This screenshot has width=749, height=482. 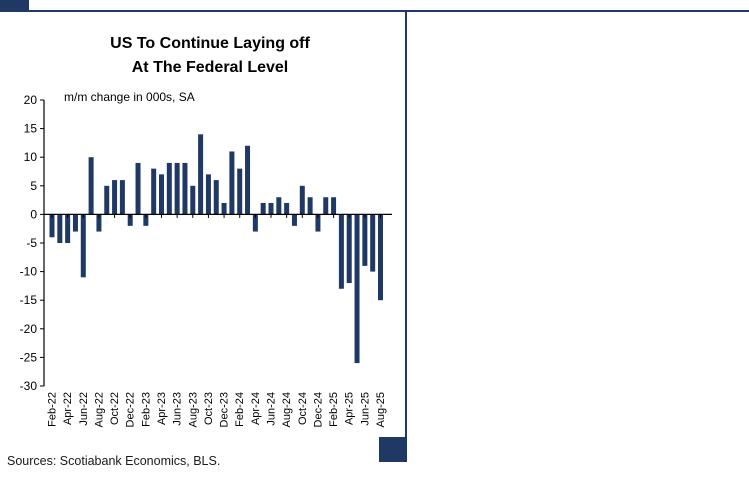 What do you see at coordinates (162, 408) in the screenshot?
I see `x-axis-tick-label: Apr-23` at bounding box center [162, 408].